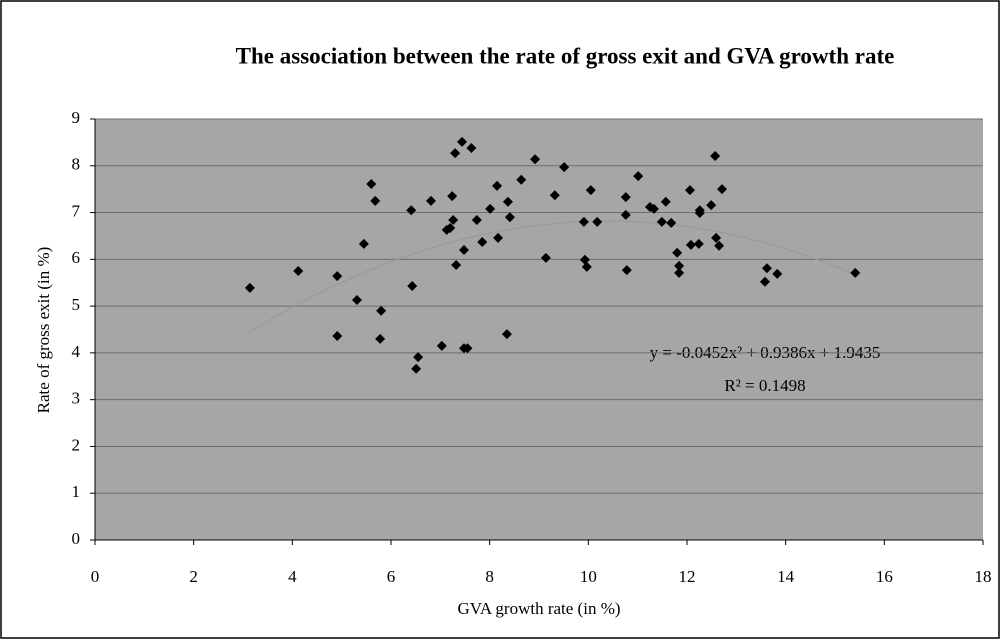  Describe the element at coordinates (76, 304) in the screenshot. I see `y-tick-label: 5` at that location.